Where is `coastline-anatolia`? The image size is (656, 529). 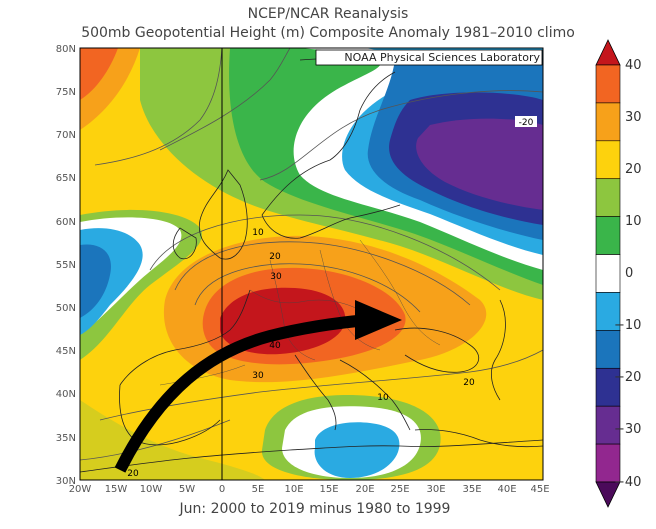 coastline-anatolia is located at coordinates (478, 438).